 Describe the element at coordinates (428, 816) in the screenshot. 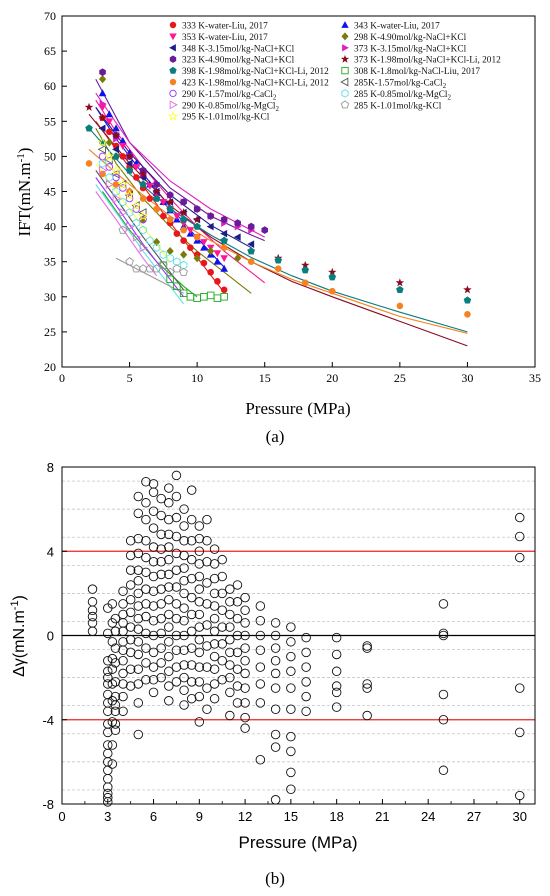

I see `x-tick-label: 24` at that location.